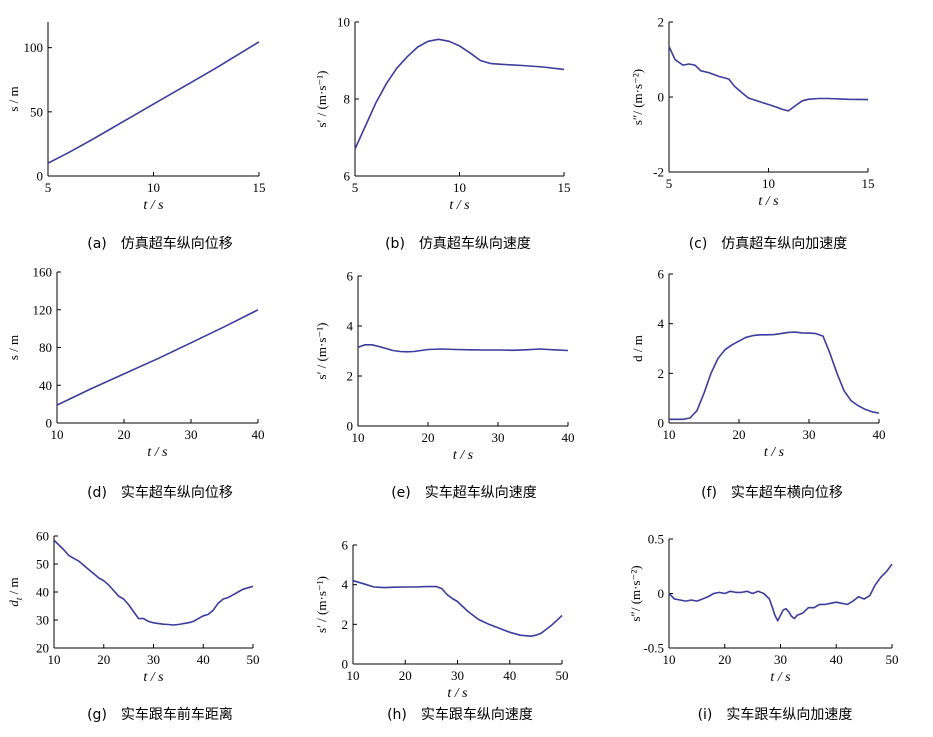 The height and width of the screenshot is (737, 933). What do you see at coordinates (45, 347) in the screenshot?
I see `y-tick-label: 80` at bounding box center [45, 347].